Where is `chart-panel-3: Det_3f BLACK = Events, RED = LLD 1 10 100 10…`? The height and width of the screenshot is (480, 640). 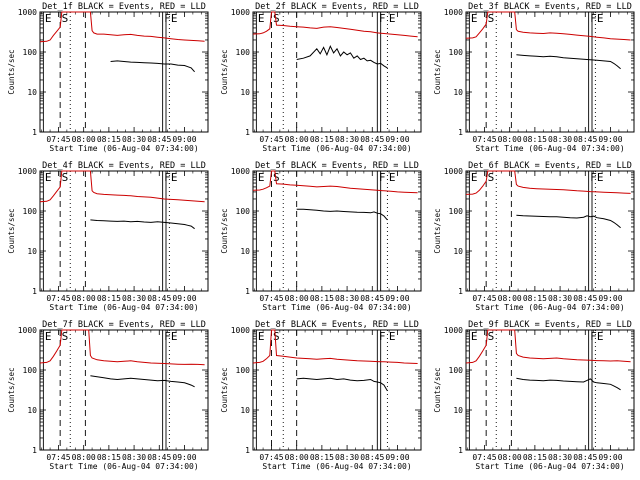
chart-panel-3: Det_3f BLACK = Events, RED = LLD 1 10 100 10… is located at coordinates (534, 77).